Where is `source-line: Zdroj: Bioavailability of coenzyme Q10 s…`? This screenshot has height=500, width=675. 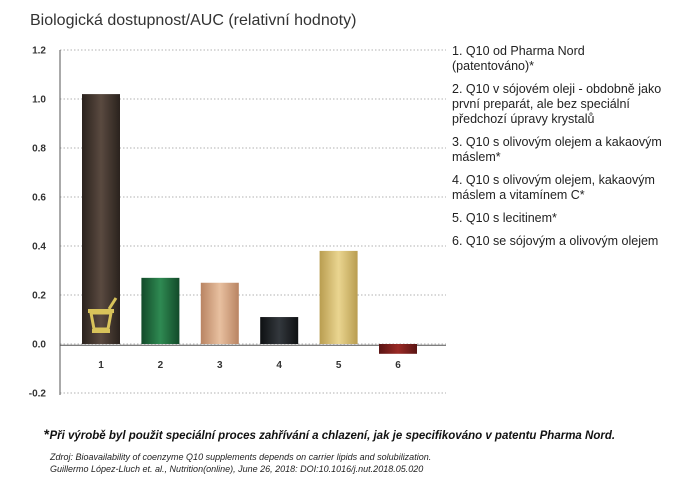
source-line: Zdroj: Bioavailability of coenzyme Q10 s… is located at coordinates (241, 457).